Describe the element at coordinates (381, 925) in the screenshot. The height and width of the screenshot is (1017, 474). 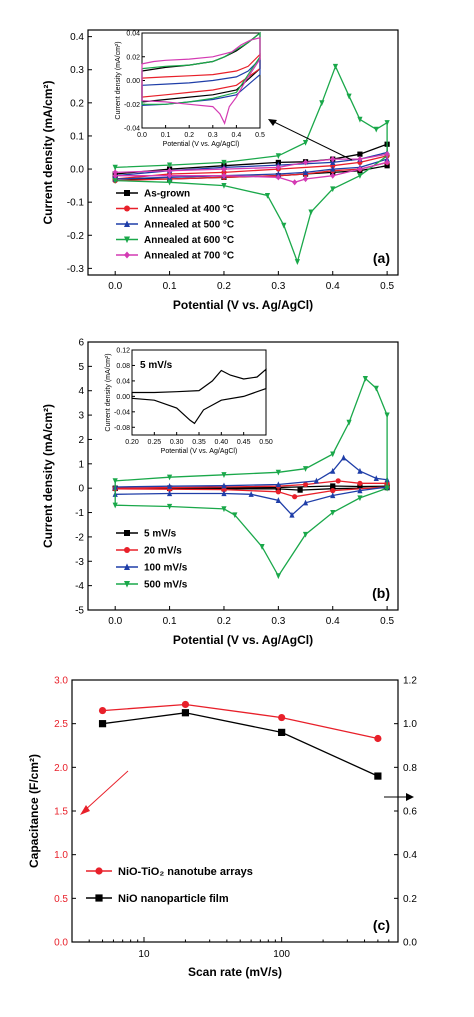
I see `panel-label: (c)` at that location.